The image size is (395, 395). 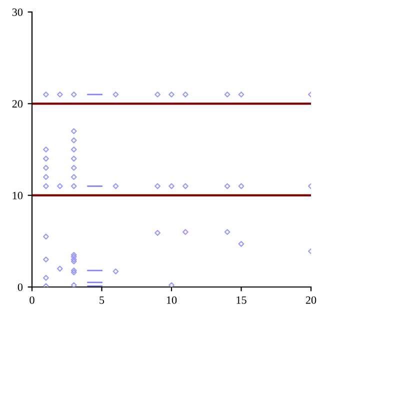 What do you see at coordinates (241, 300) in the screenshot?
I see `x-tick-label: 15` at bounding box center [241, 300].